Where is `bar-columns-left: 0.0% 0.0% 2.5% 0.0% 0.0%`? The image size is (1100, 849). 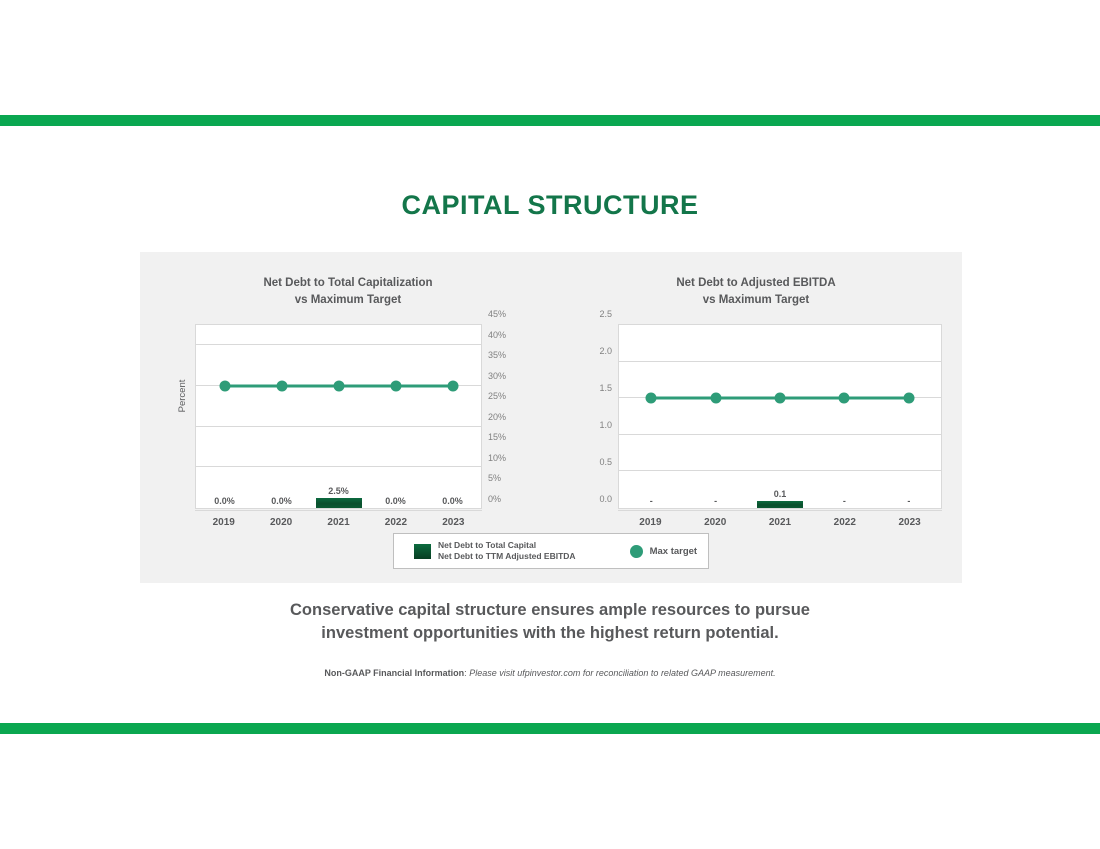 bar-columns-left: 0.0% 0.0% 2.5% 0.0% 0.0% is located at coordinates (338, 416).